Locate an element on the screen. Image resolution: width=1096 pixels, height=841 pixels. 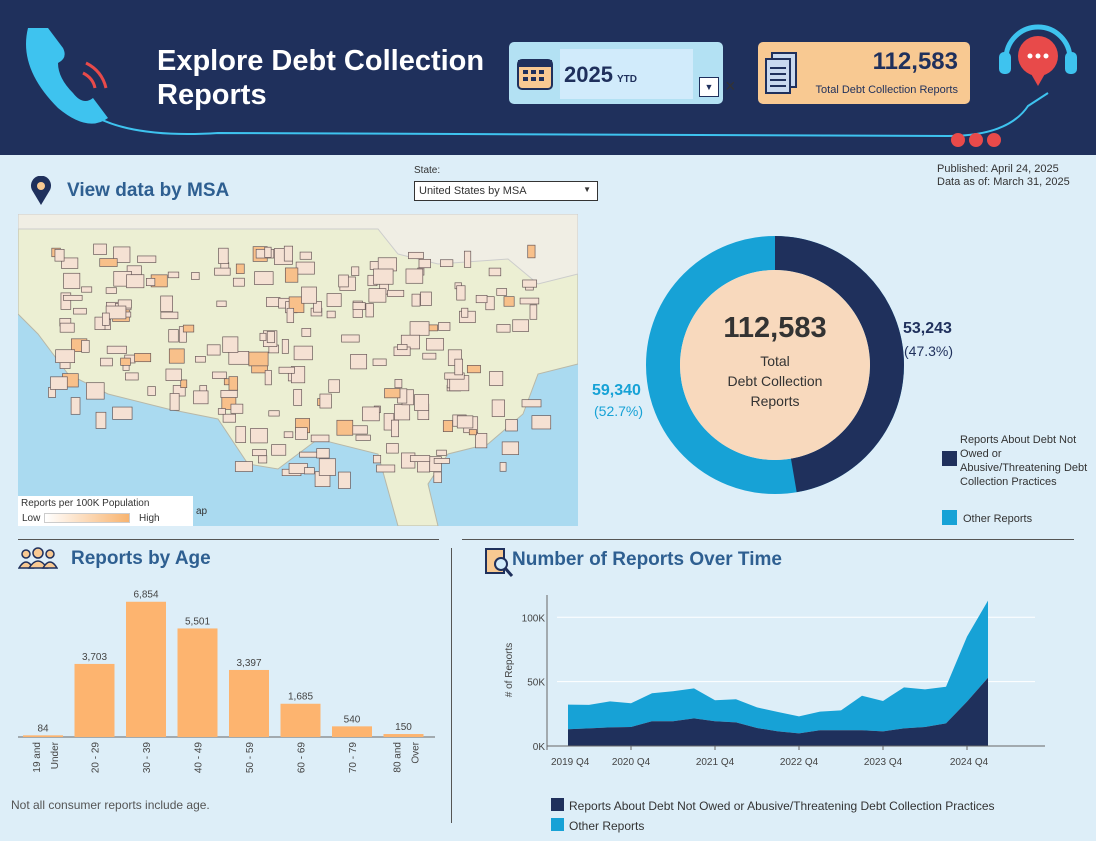
state-select: United States by MSA ▼ is located at coordinates (506, 191).